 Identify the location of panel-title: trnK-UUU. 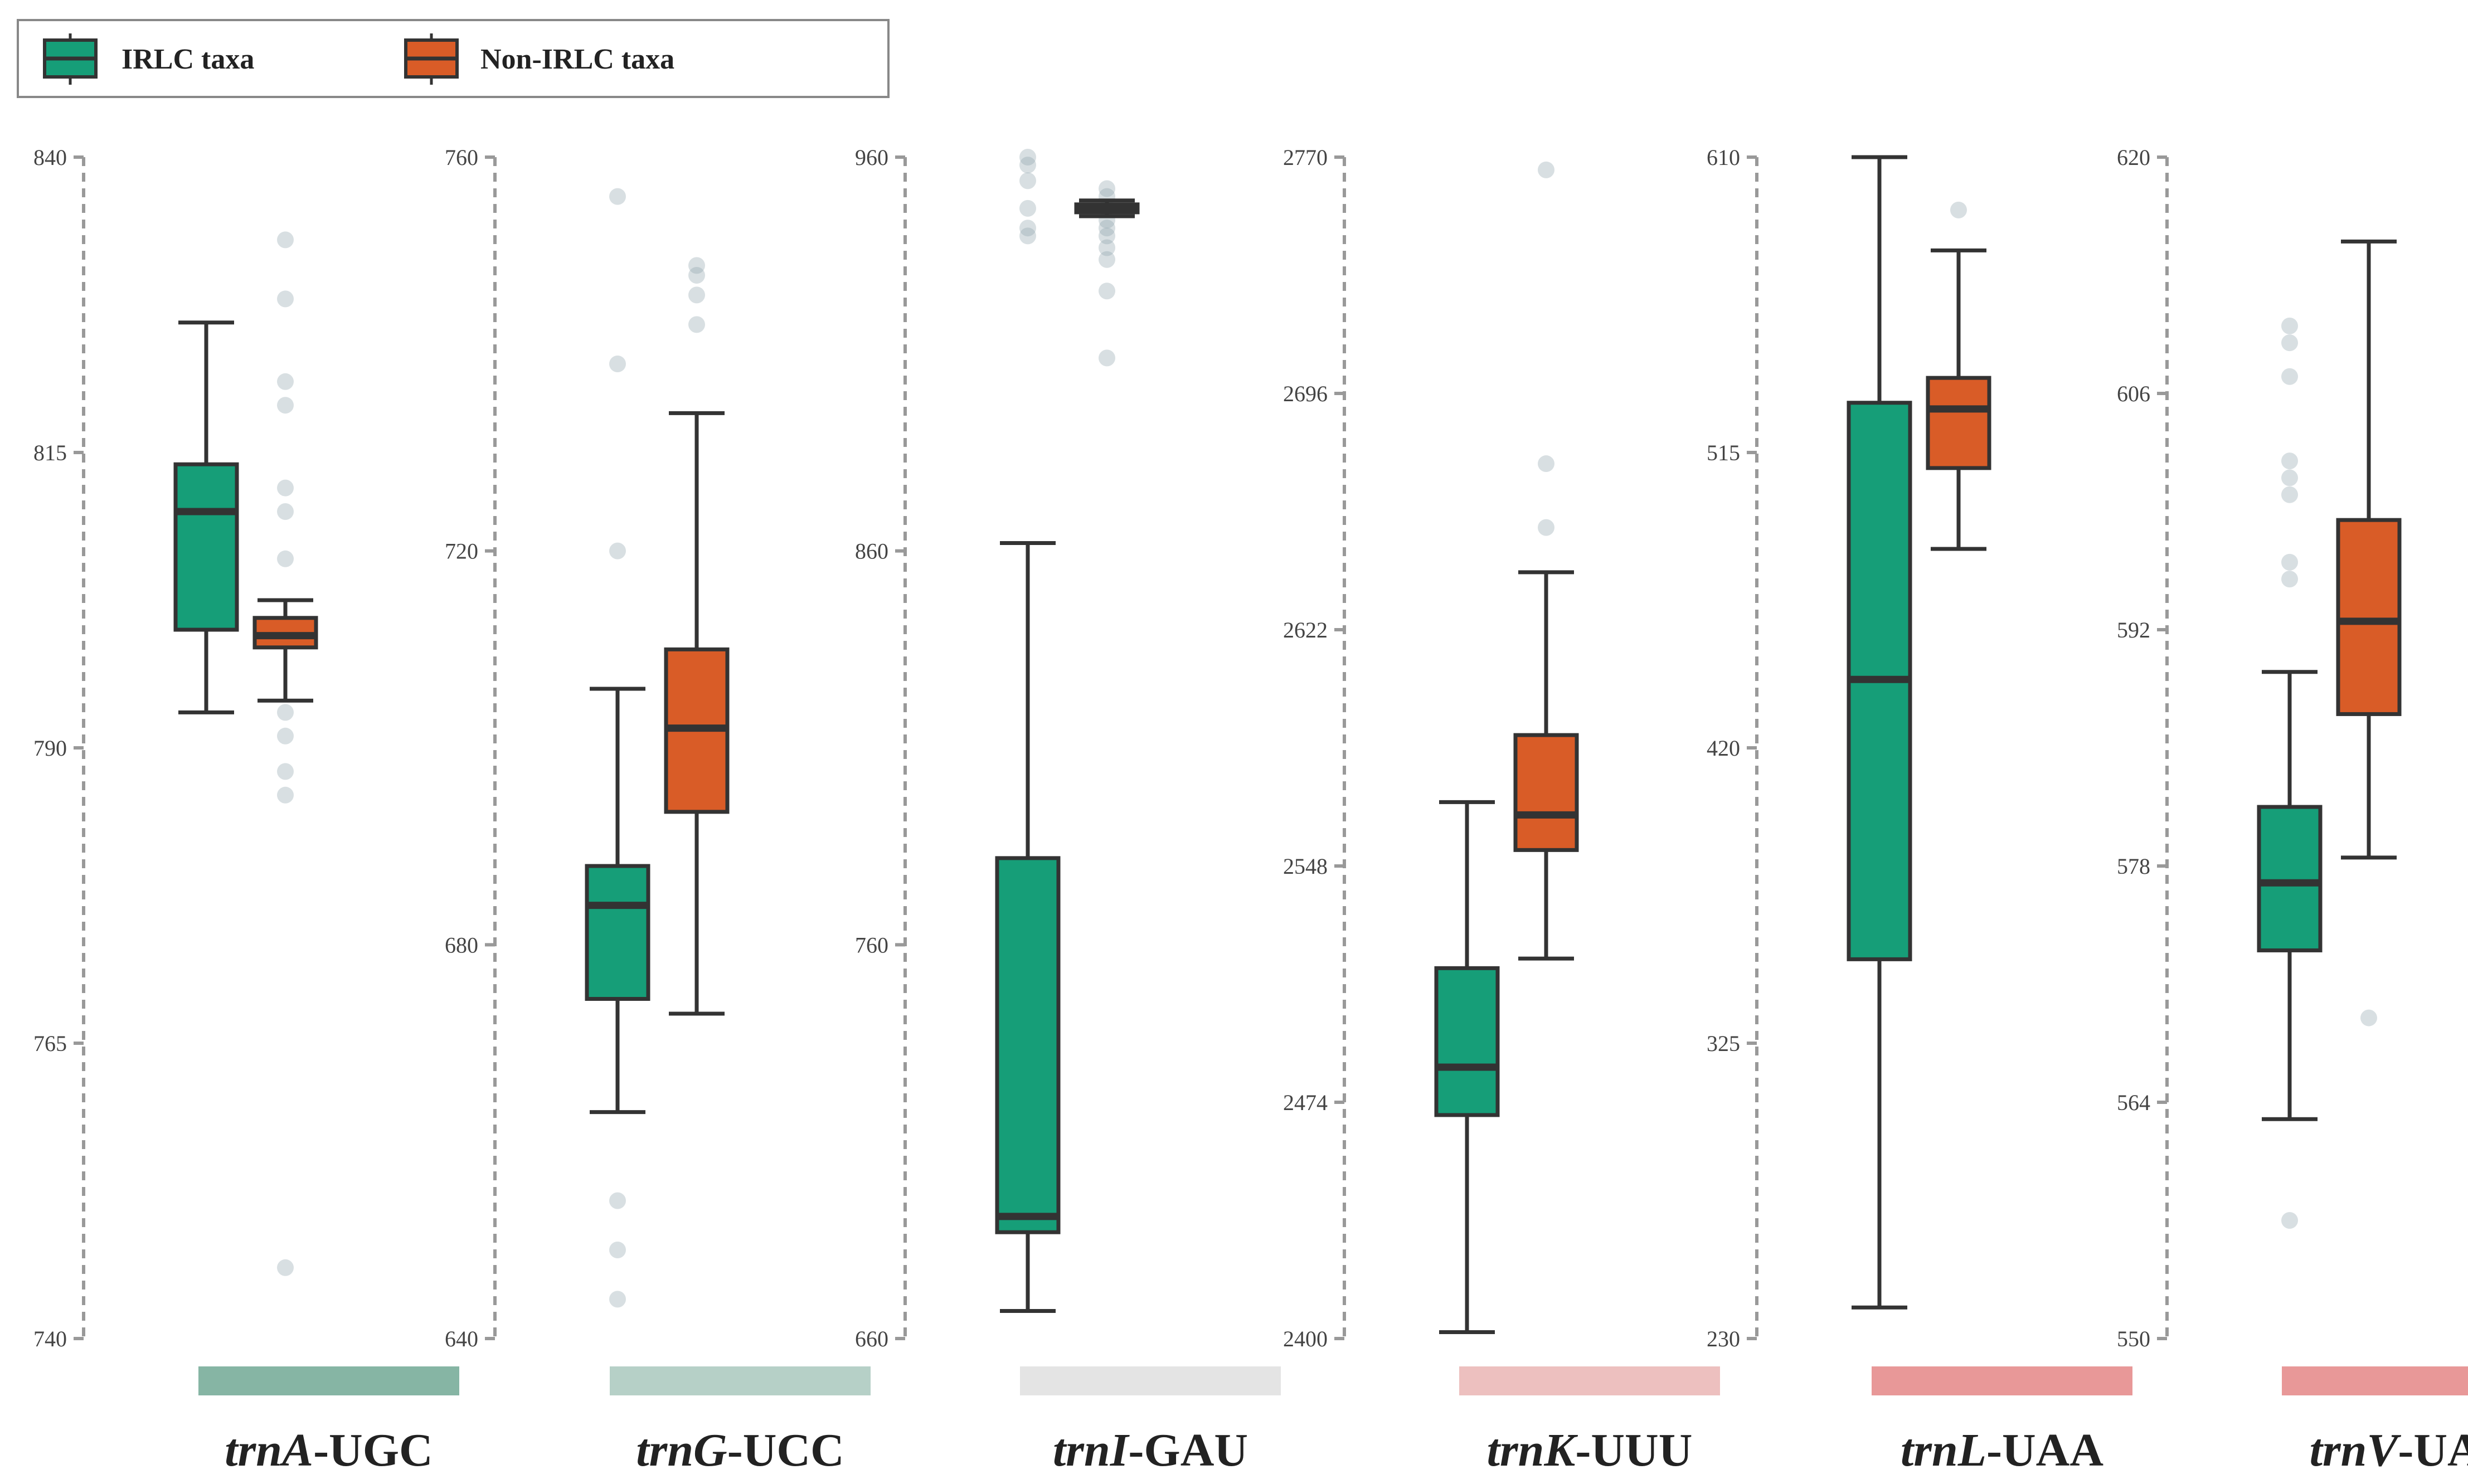
(1590, 1450).